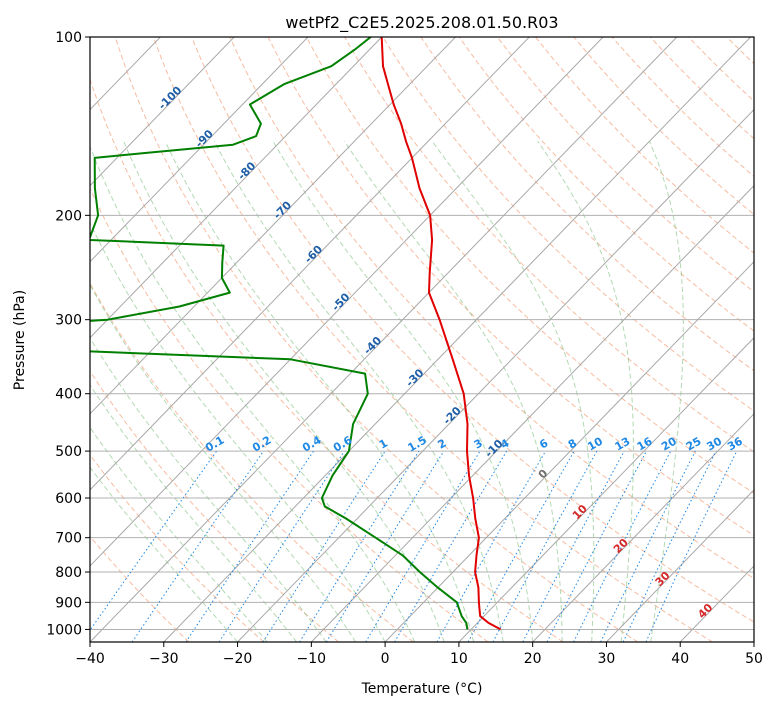 The height and width of the screenshot is (708, 775). I want to click on x-tick-label: 40, so click(680, 659).